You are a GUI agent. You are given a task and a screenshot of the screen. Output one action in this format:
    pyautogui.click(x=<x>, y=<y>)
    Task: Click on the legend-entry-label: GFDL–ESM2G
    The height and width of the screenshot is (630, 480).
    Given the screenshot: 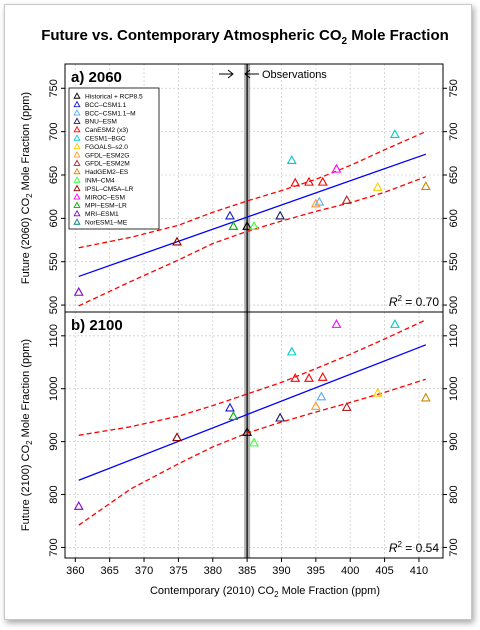 What is the action you would take?
    pyautogui.click(x=107, y=155)
    